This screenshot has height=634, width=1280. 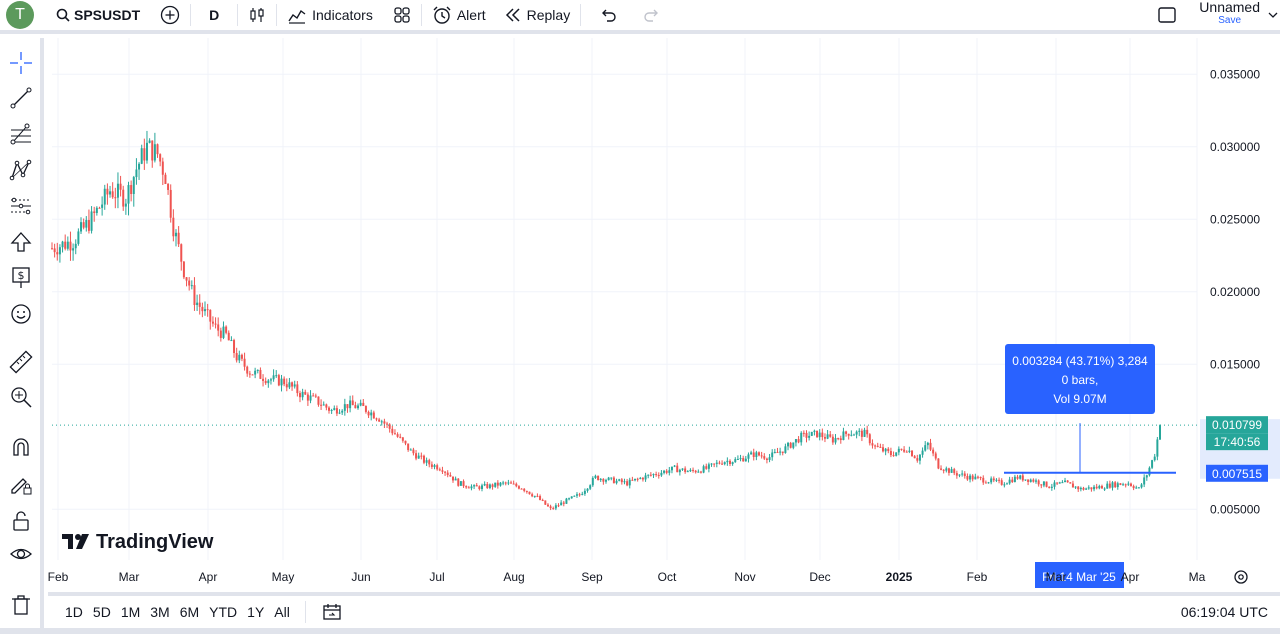 I want to click on layout-menu-button, so click(x=1273, y=15).